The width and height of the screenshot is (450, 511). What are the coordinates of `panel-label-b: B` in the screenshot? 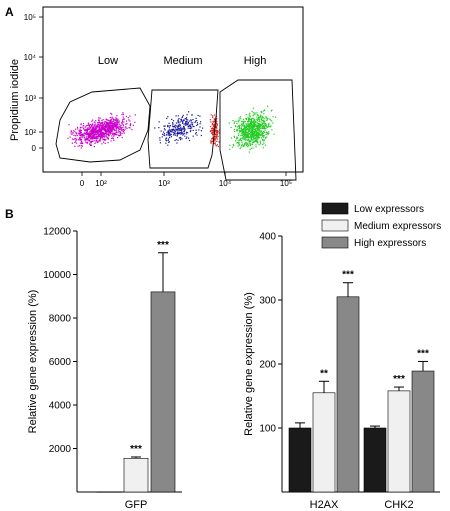 It's located at (9, 214).